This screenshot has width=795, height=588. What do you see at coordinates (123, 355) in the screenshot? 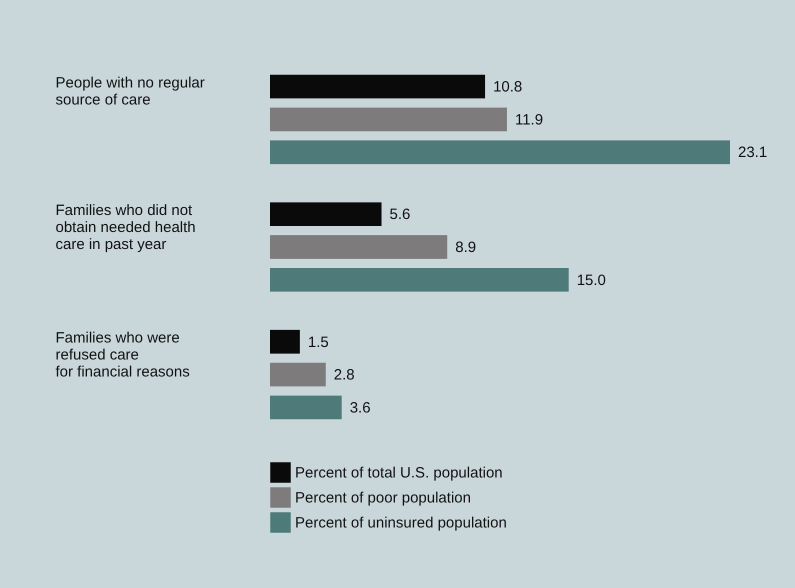
I see `y-tick-label: Families who were refused care for financial reasons` at bounding box center [123, 355].